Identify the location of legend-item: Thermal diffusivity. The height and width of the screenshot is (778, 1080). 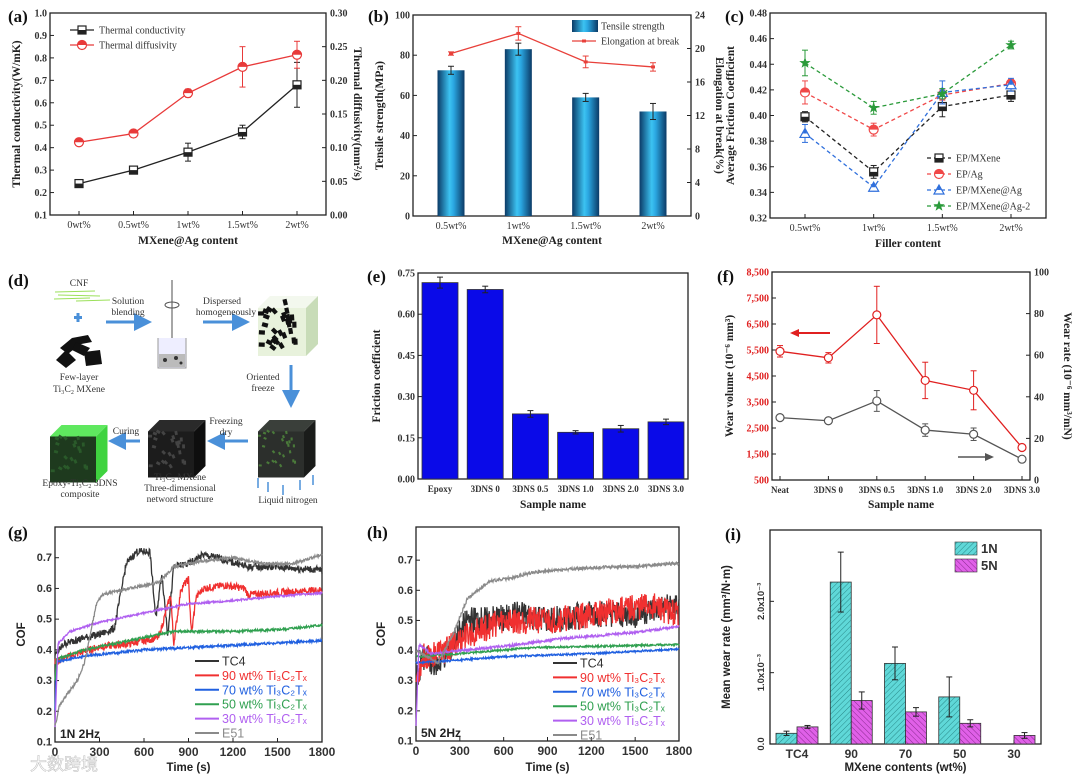
(123, 45).